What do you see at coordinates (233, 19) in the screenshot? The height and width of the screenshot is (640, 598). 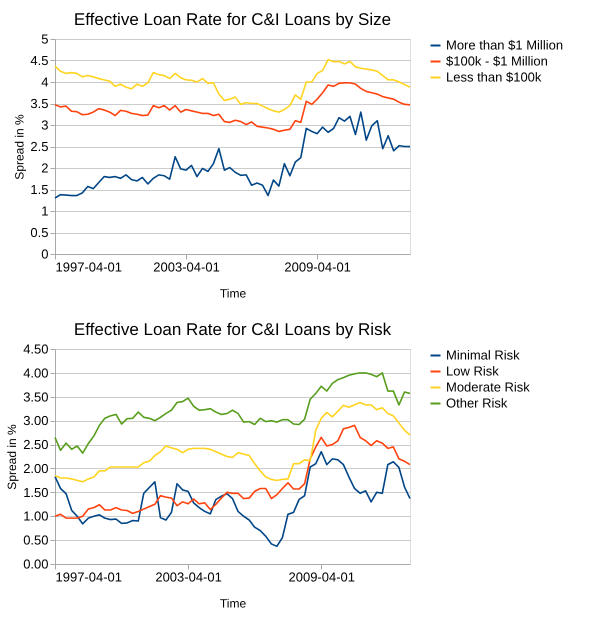 I see `chart-title: Effective Loan Rate for C&I Loans by Size` at bounding box center [233, 19].